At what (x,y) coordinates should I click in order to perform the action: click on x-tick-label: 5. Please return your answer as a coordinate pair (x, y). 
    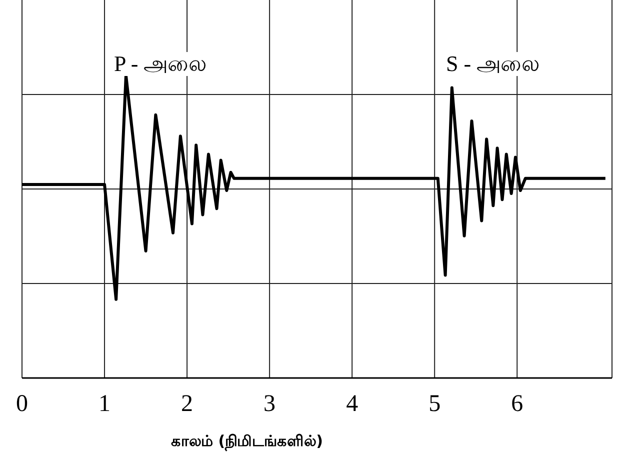
    Looking at the image, I should click on (434, 404).